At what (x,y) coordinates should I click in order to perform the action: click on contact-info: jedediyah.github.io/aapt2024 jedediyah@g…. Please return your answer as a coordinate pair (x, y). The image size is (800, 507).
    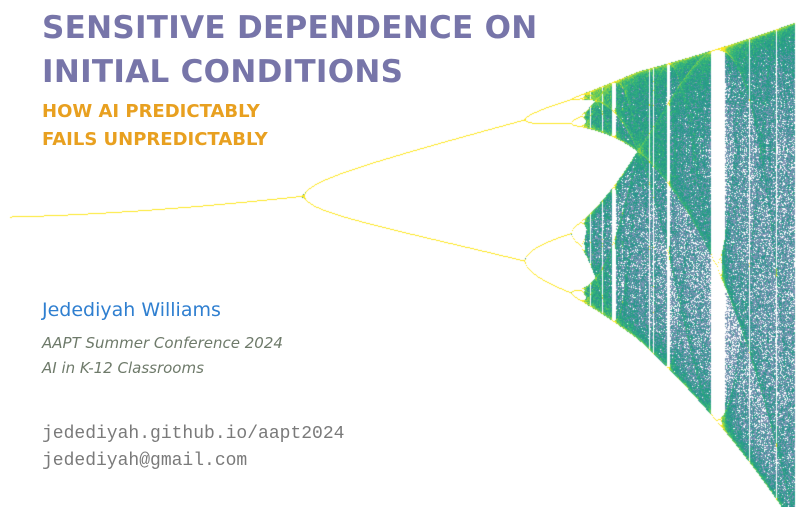
    Looking at the image, I should click on (193, 448).